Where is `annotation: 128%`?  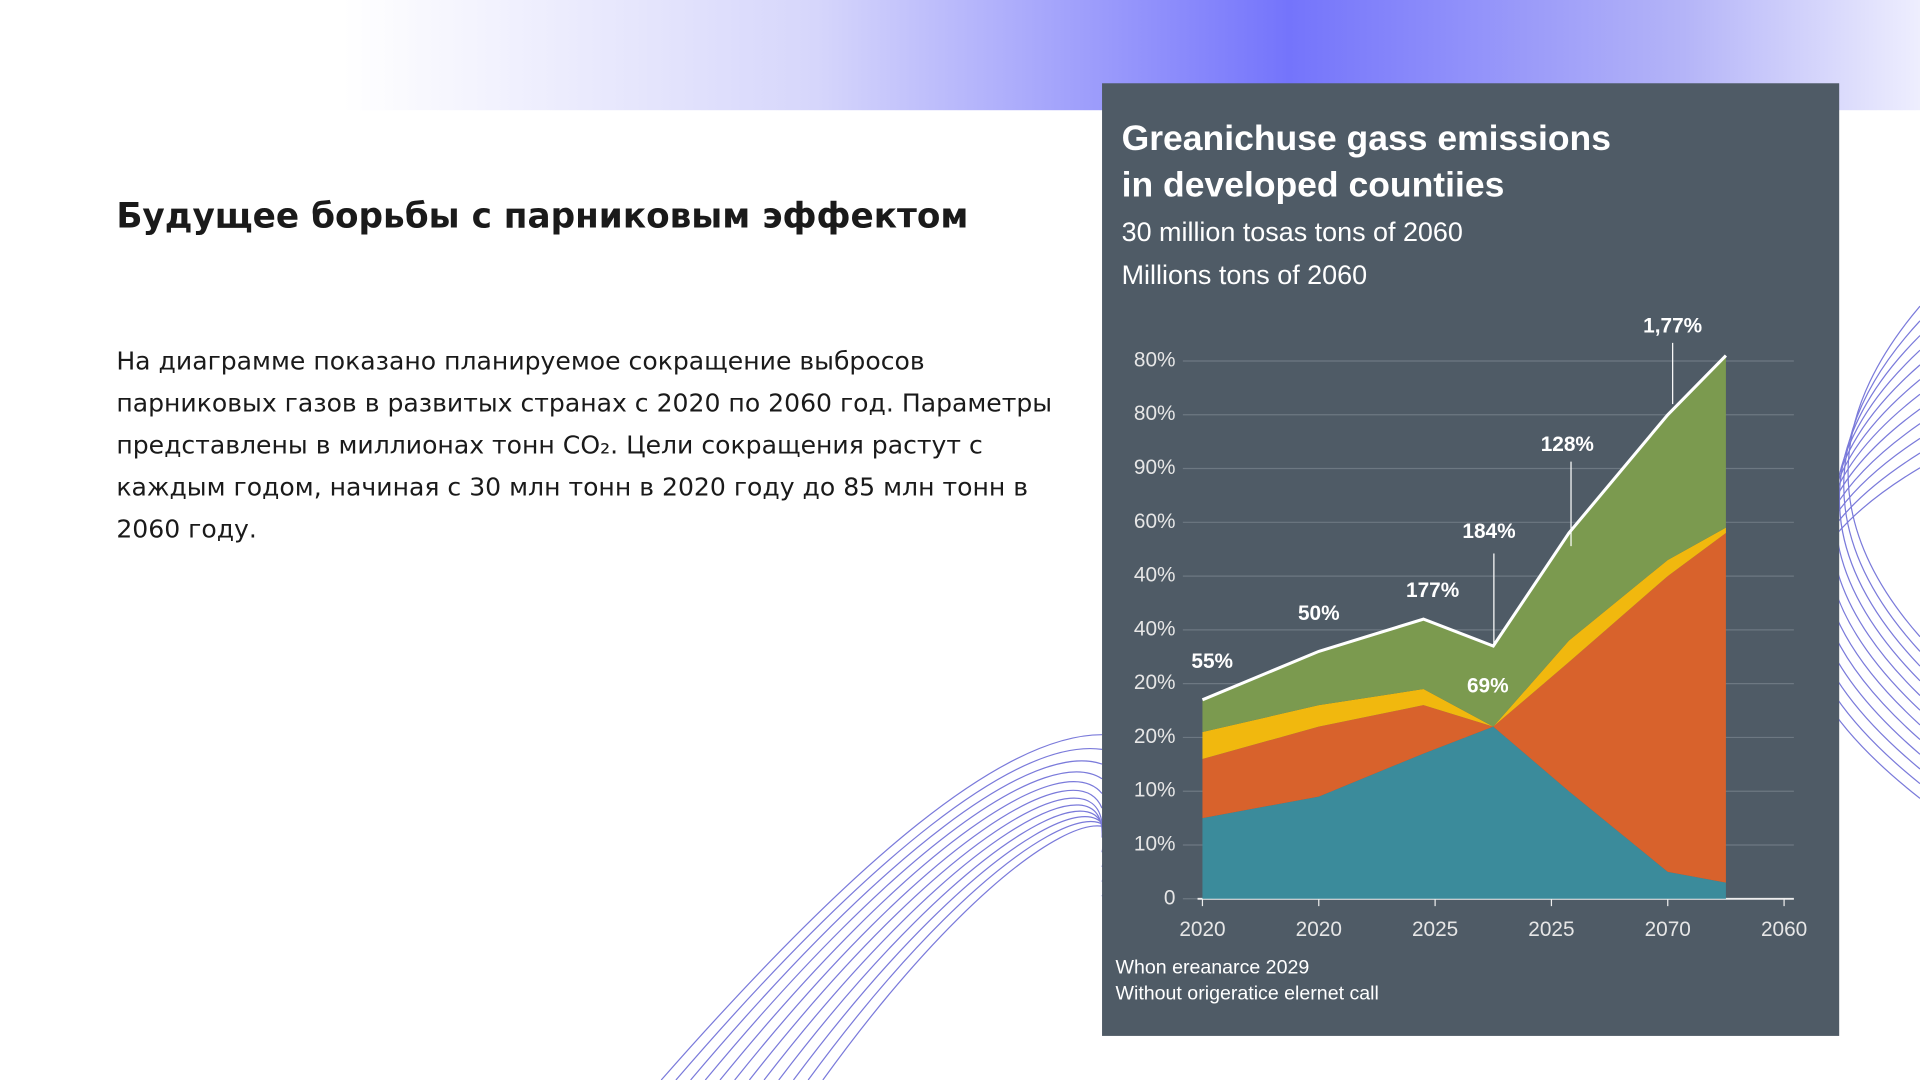 annotation: 128% is located at coordinates (1567, 444).